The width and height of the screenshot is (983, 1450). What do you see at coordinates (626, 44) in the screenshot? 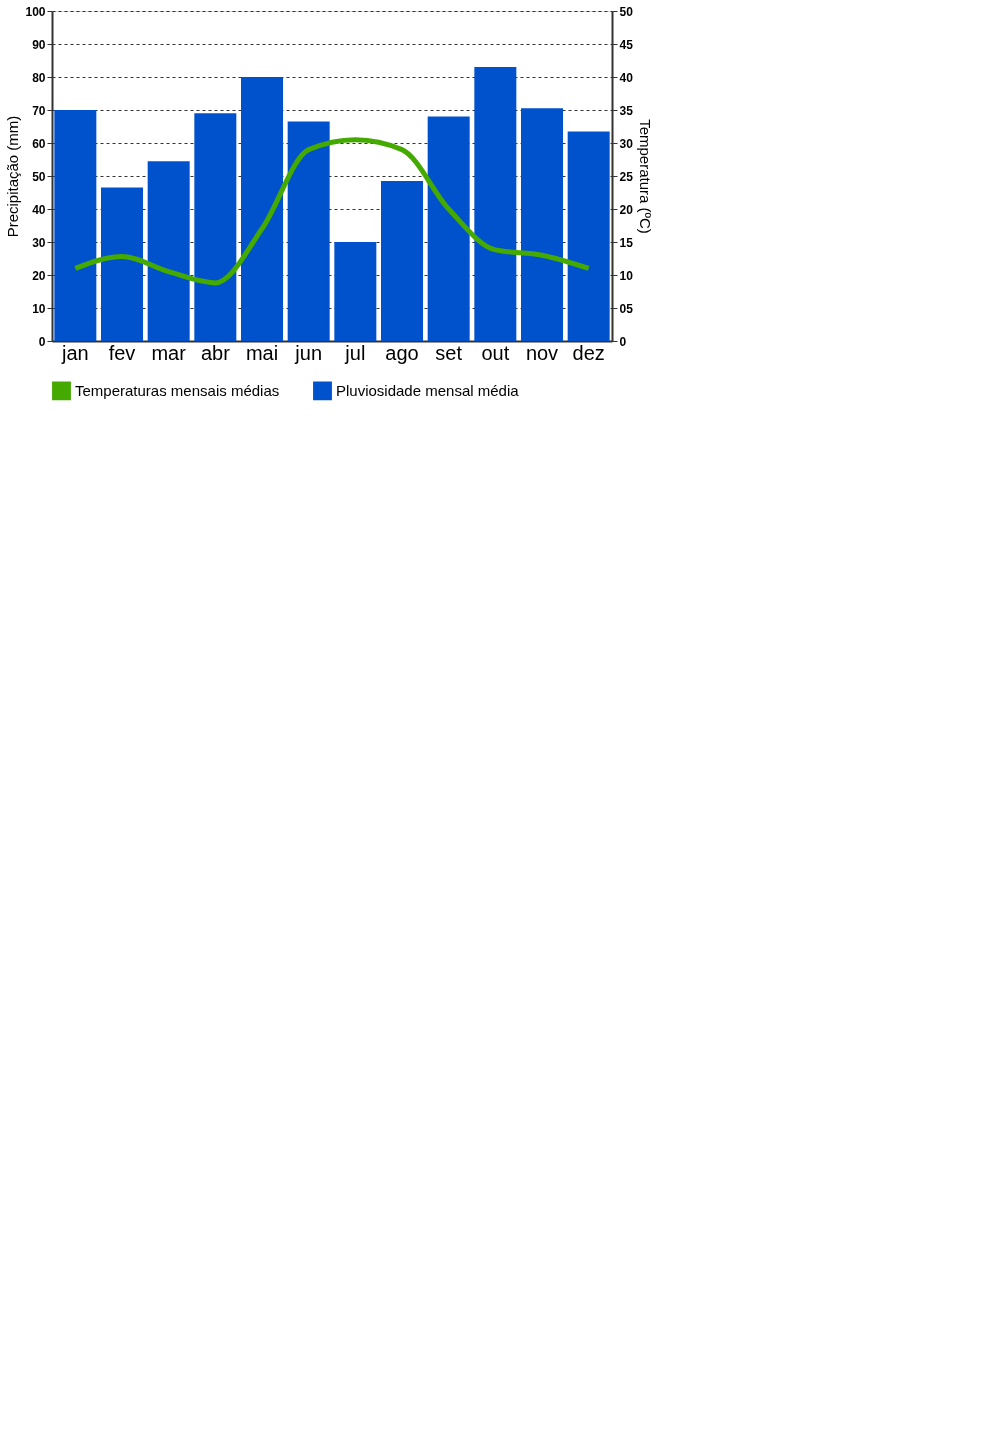
I see `y2-tick-label: 45` at bounding box center [626, 44].